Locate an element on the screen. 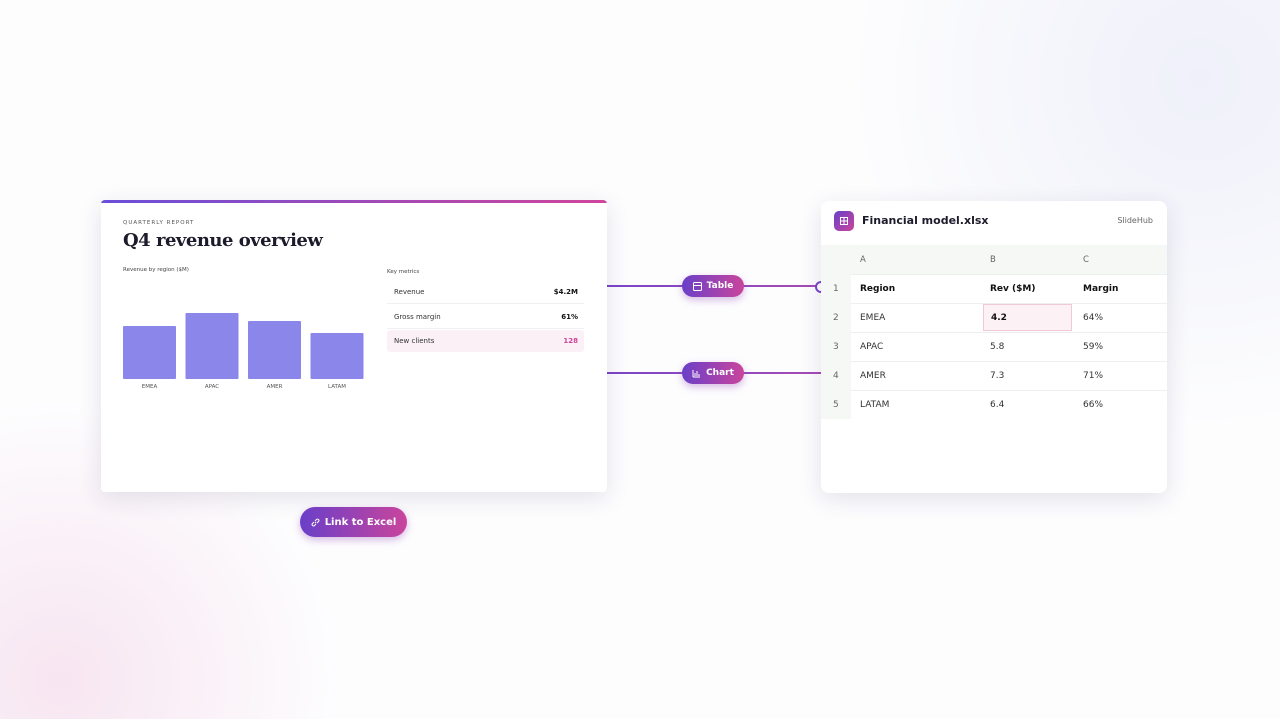 This screenshot has height=719, width=1280. row-number: 1 is located at coordinates (836, 288).